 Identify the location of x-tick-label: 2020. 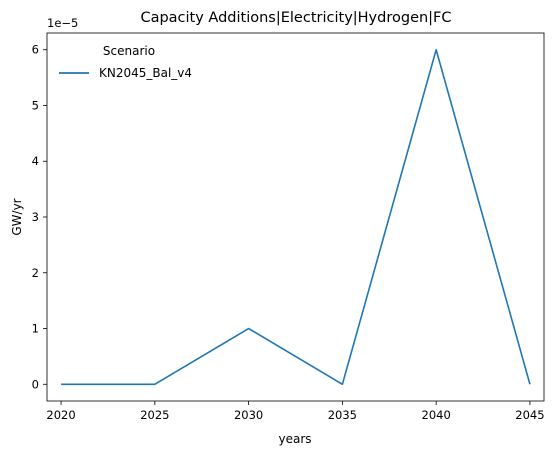
(60, 415).